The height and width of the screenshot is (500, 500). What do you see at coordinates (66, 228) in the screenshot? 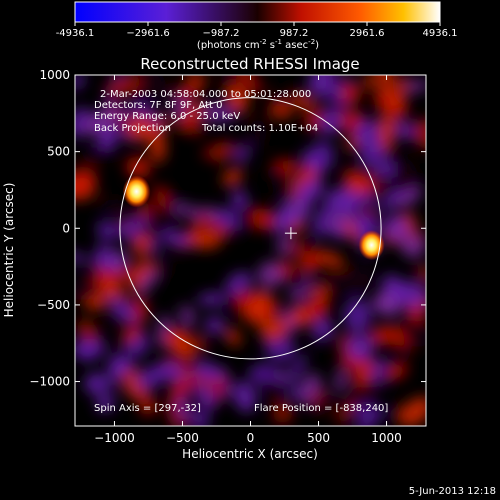
I see `y-tick-label: 0` at bounding box center [66, 228].